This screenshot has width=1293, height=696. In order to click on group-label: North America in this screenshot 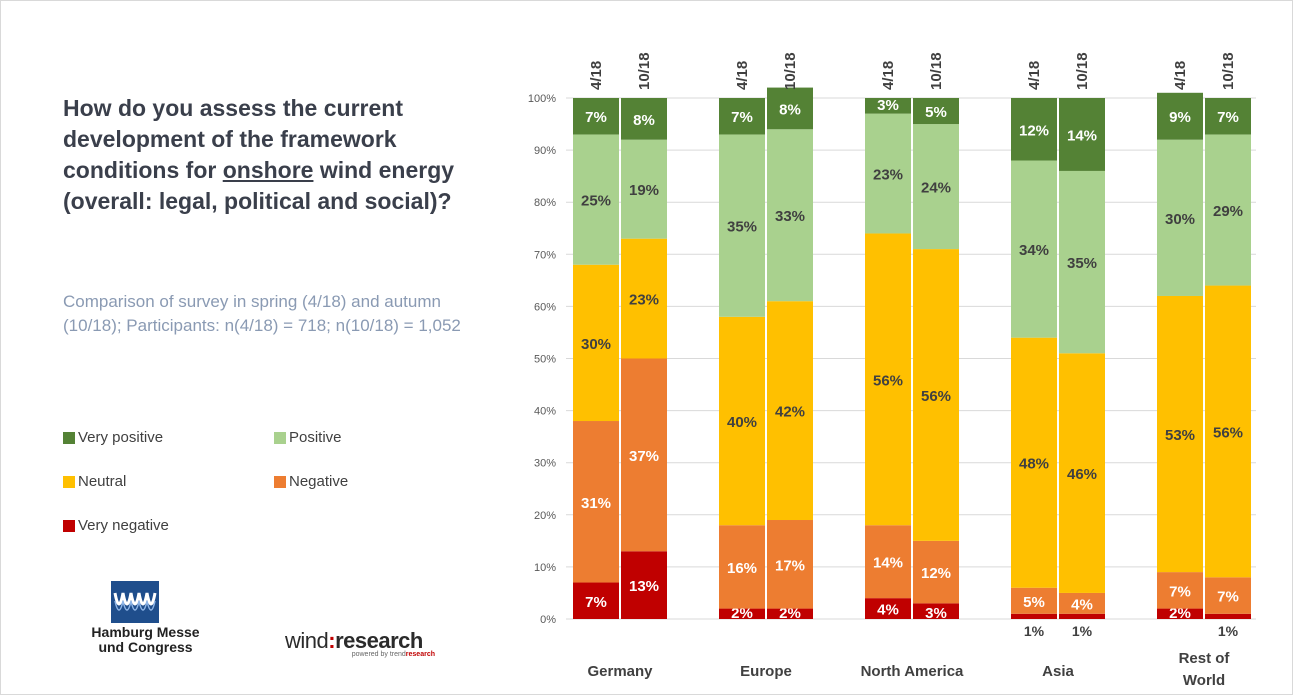, I will do `click(912, 671)`.